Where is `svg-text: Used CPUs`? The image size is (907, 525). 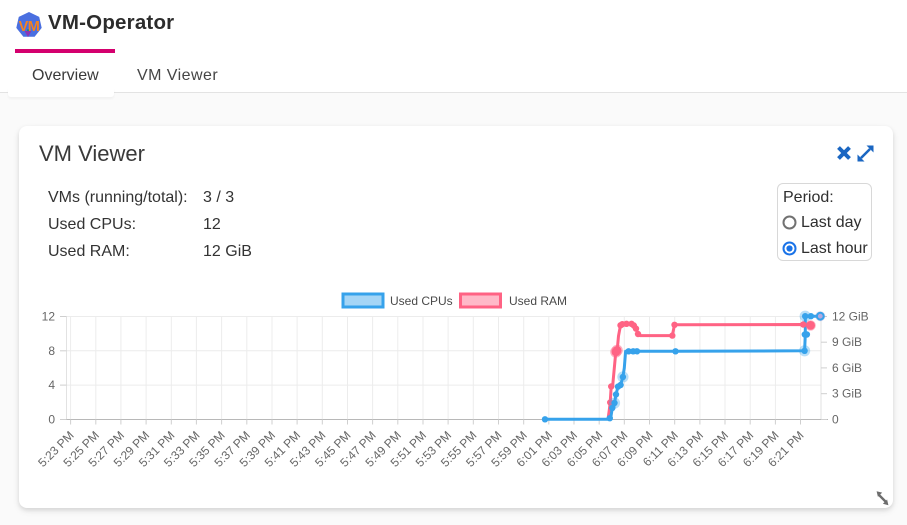 svg-text: Used CPUs is located at coordinates (421, 301).